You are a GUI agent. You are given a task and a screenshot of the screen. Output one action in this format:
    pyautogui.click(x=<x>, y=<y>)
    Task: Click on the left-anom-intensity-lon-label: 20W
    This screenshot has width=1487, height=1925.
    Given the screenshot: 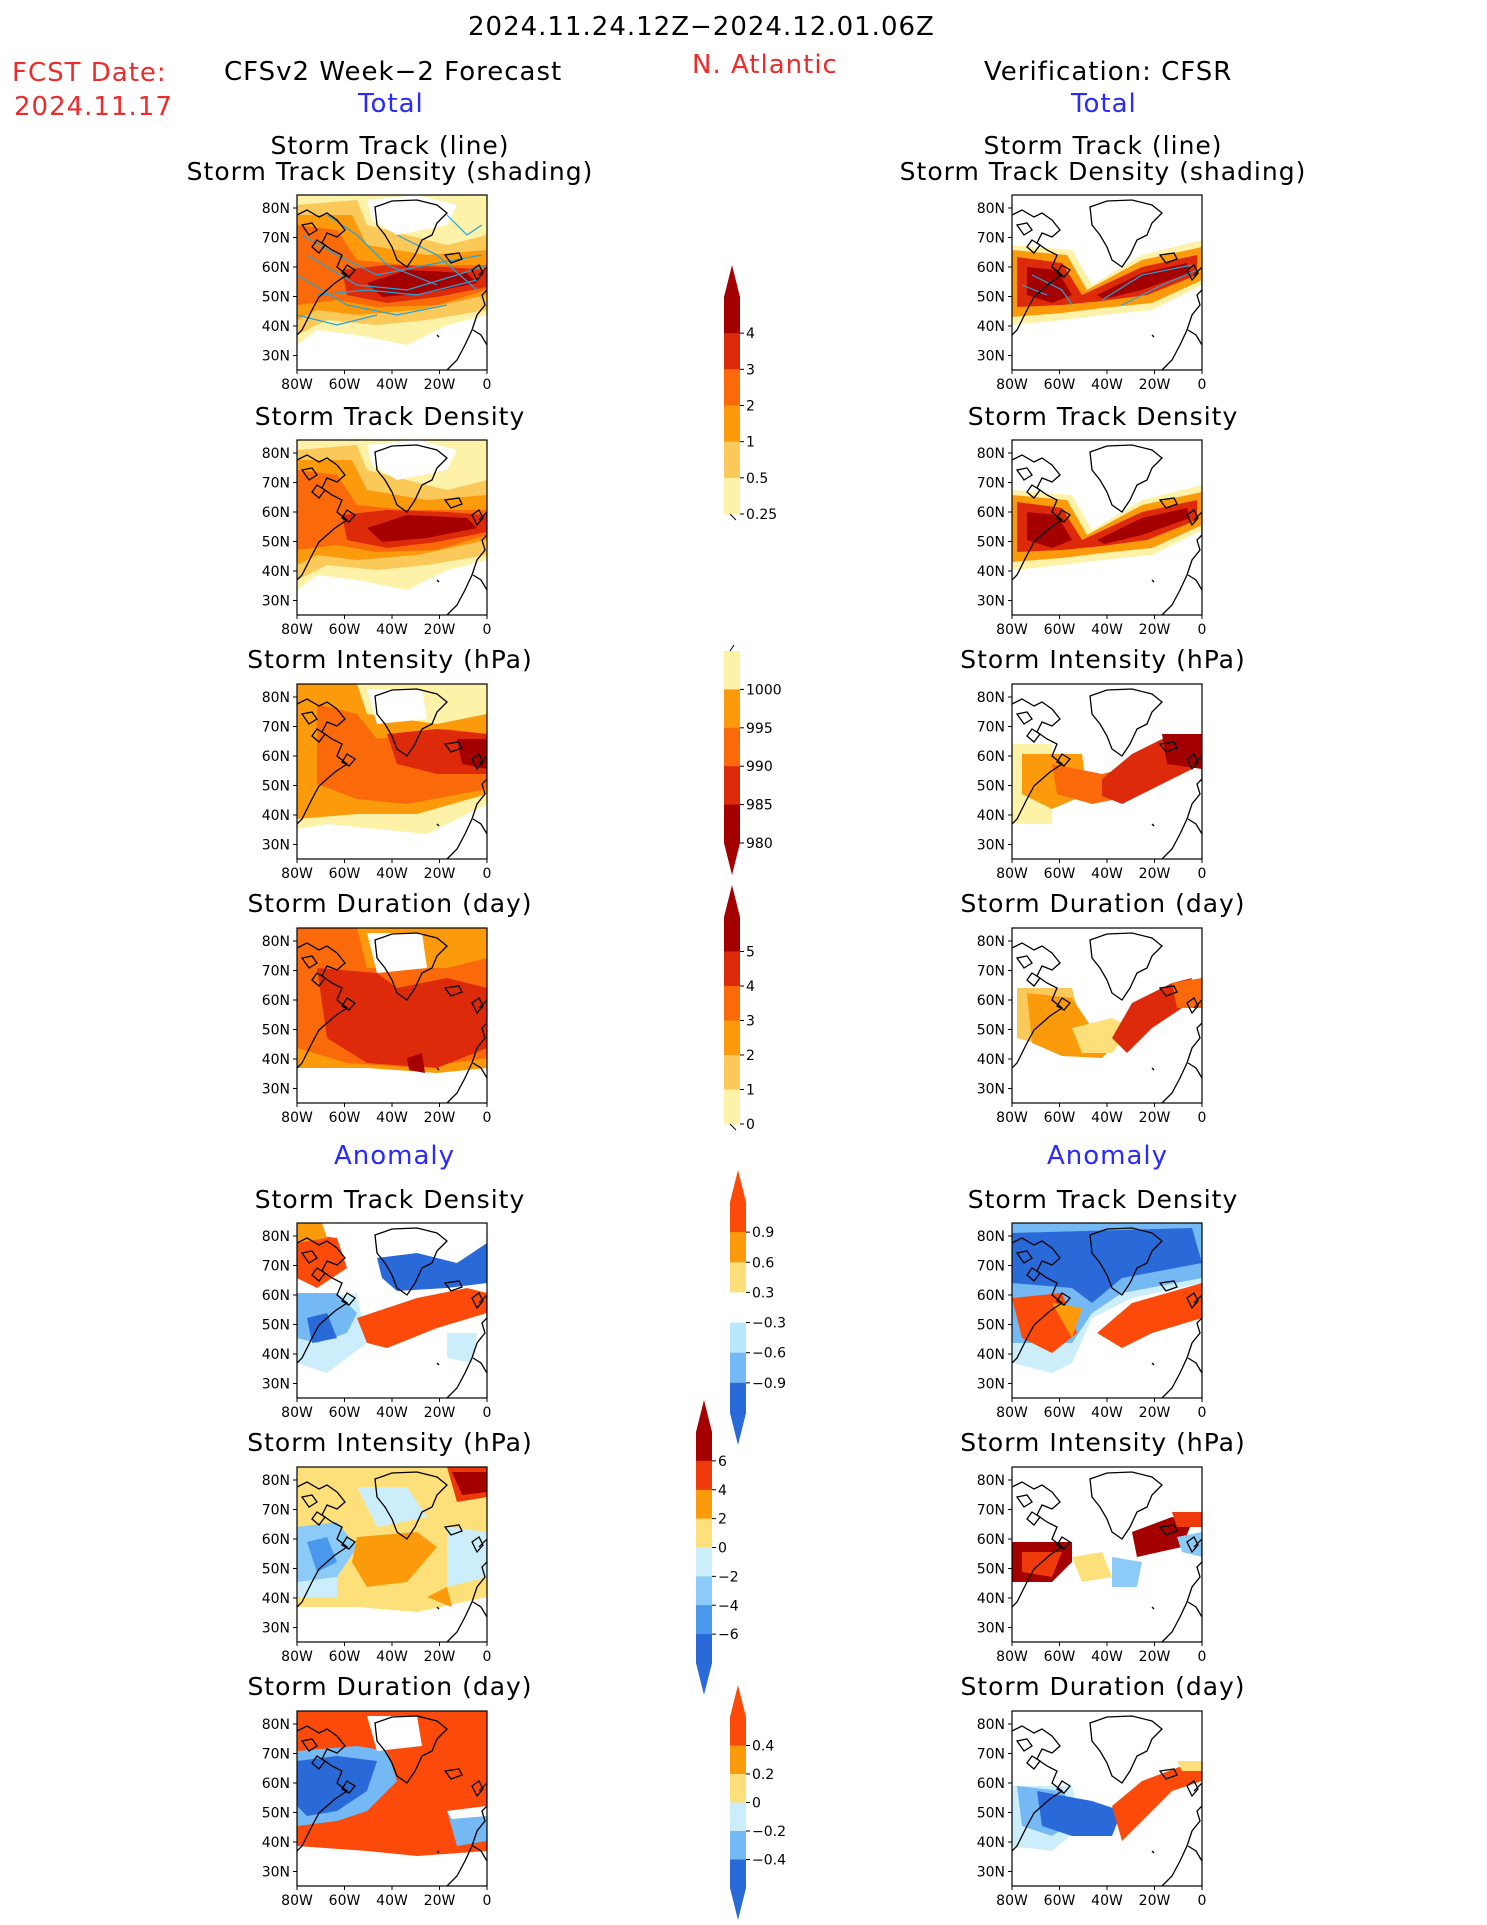 What is the action you would take?
    pyautogui.click(x=440, y=1657)
    